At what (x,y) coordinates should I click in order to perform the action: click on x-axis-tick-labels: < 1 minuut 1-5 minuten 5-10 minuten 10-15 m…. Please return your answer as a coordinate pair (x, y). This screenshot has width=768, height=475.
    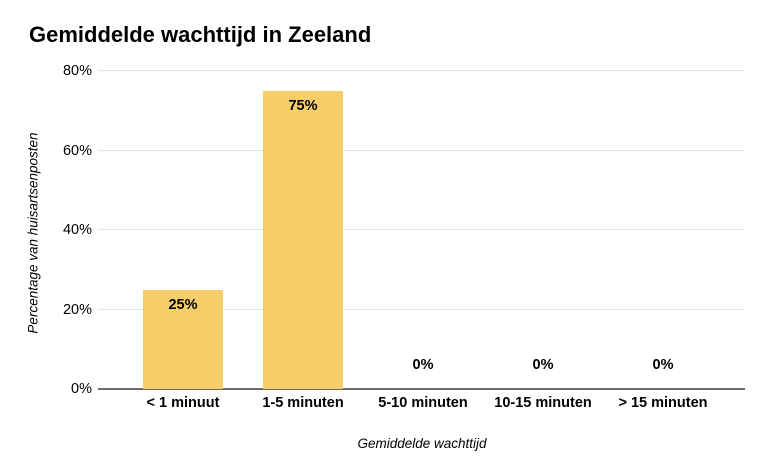
    Looking at the image, I should click on (423, 403).